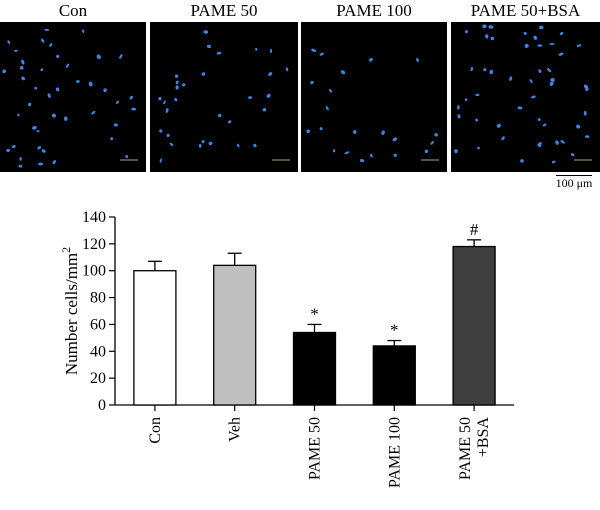 The image size is (600, 510). Describe the element at coordinates (374, 10) in the screenshot. I see `panel-label: PAME 100` at that location.